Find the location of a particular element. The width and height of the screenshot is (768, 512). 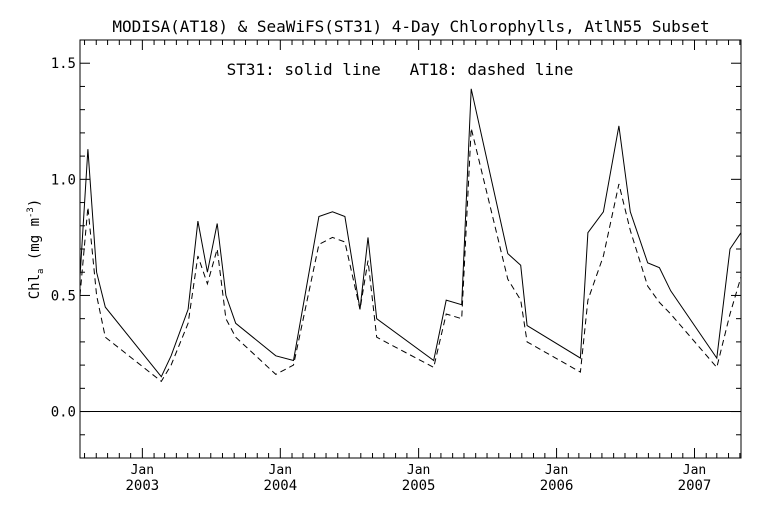

y-axis-label-text: Chla (mg m-3) is located at coordinates (36, 249).